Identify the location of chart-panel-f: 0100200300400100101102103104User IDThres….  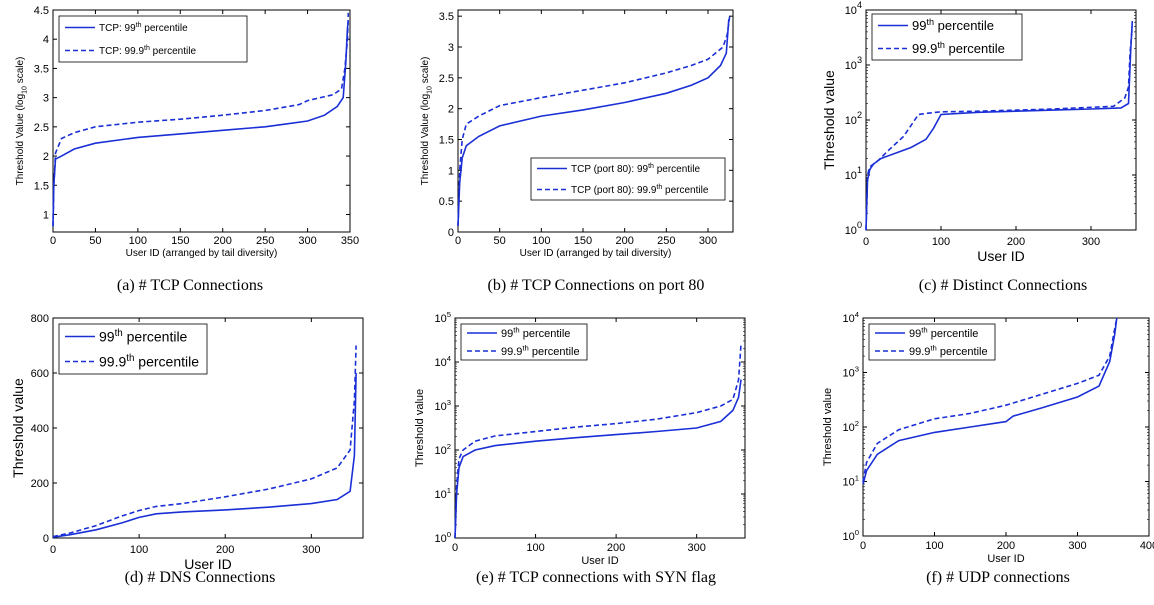
(988, 448).